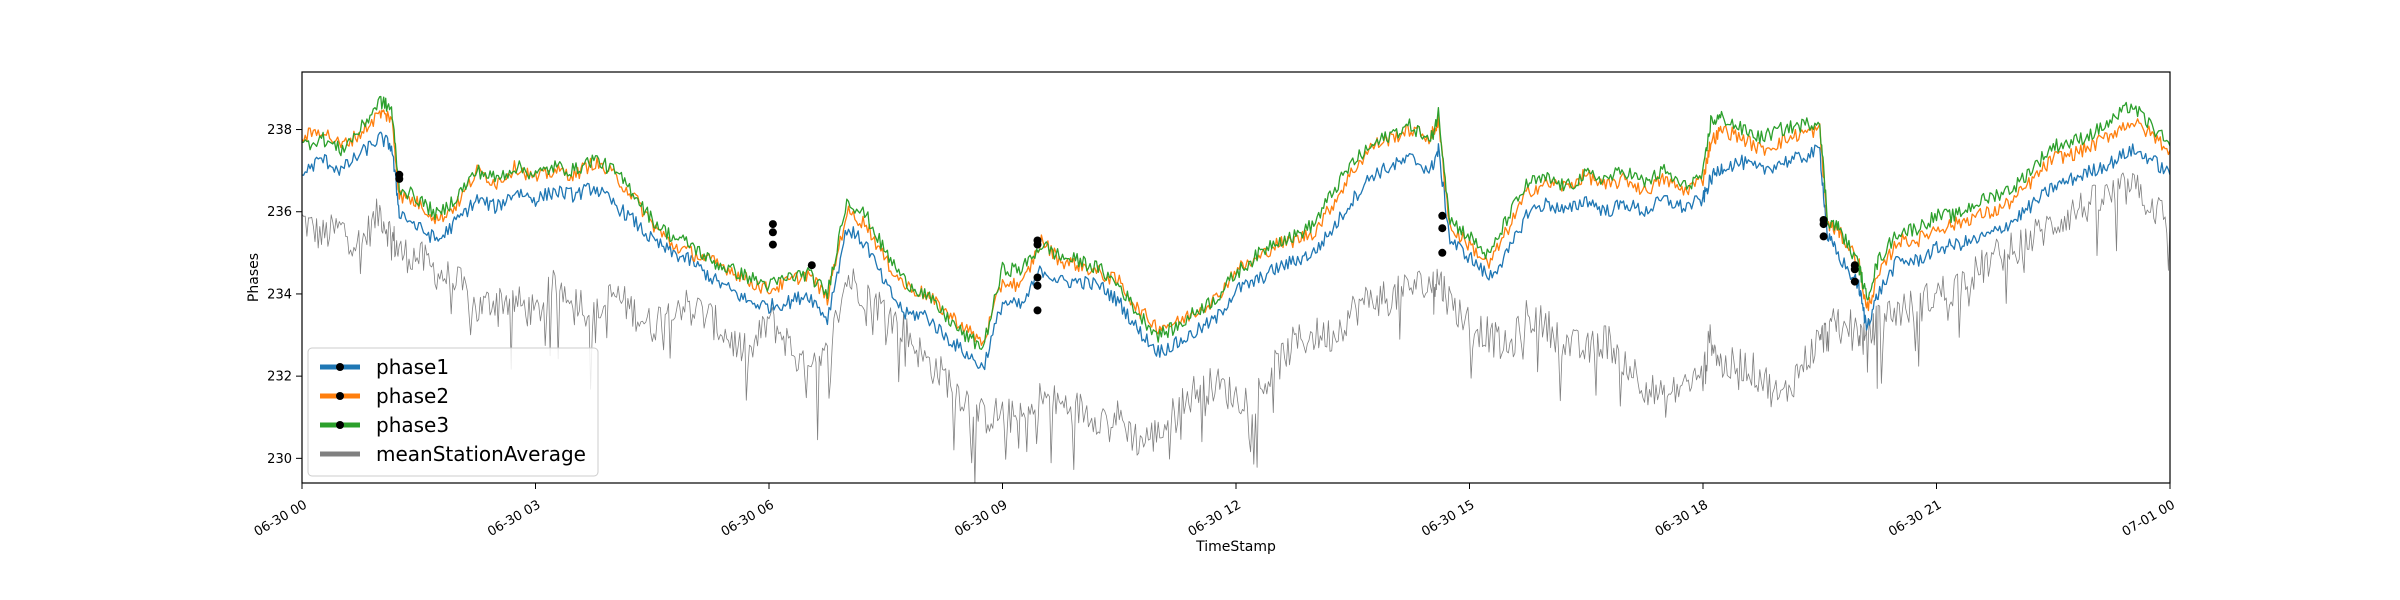  I want to click on x-tick-label: 06-30 03, so click(514, 519).